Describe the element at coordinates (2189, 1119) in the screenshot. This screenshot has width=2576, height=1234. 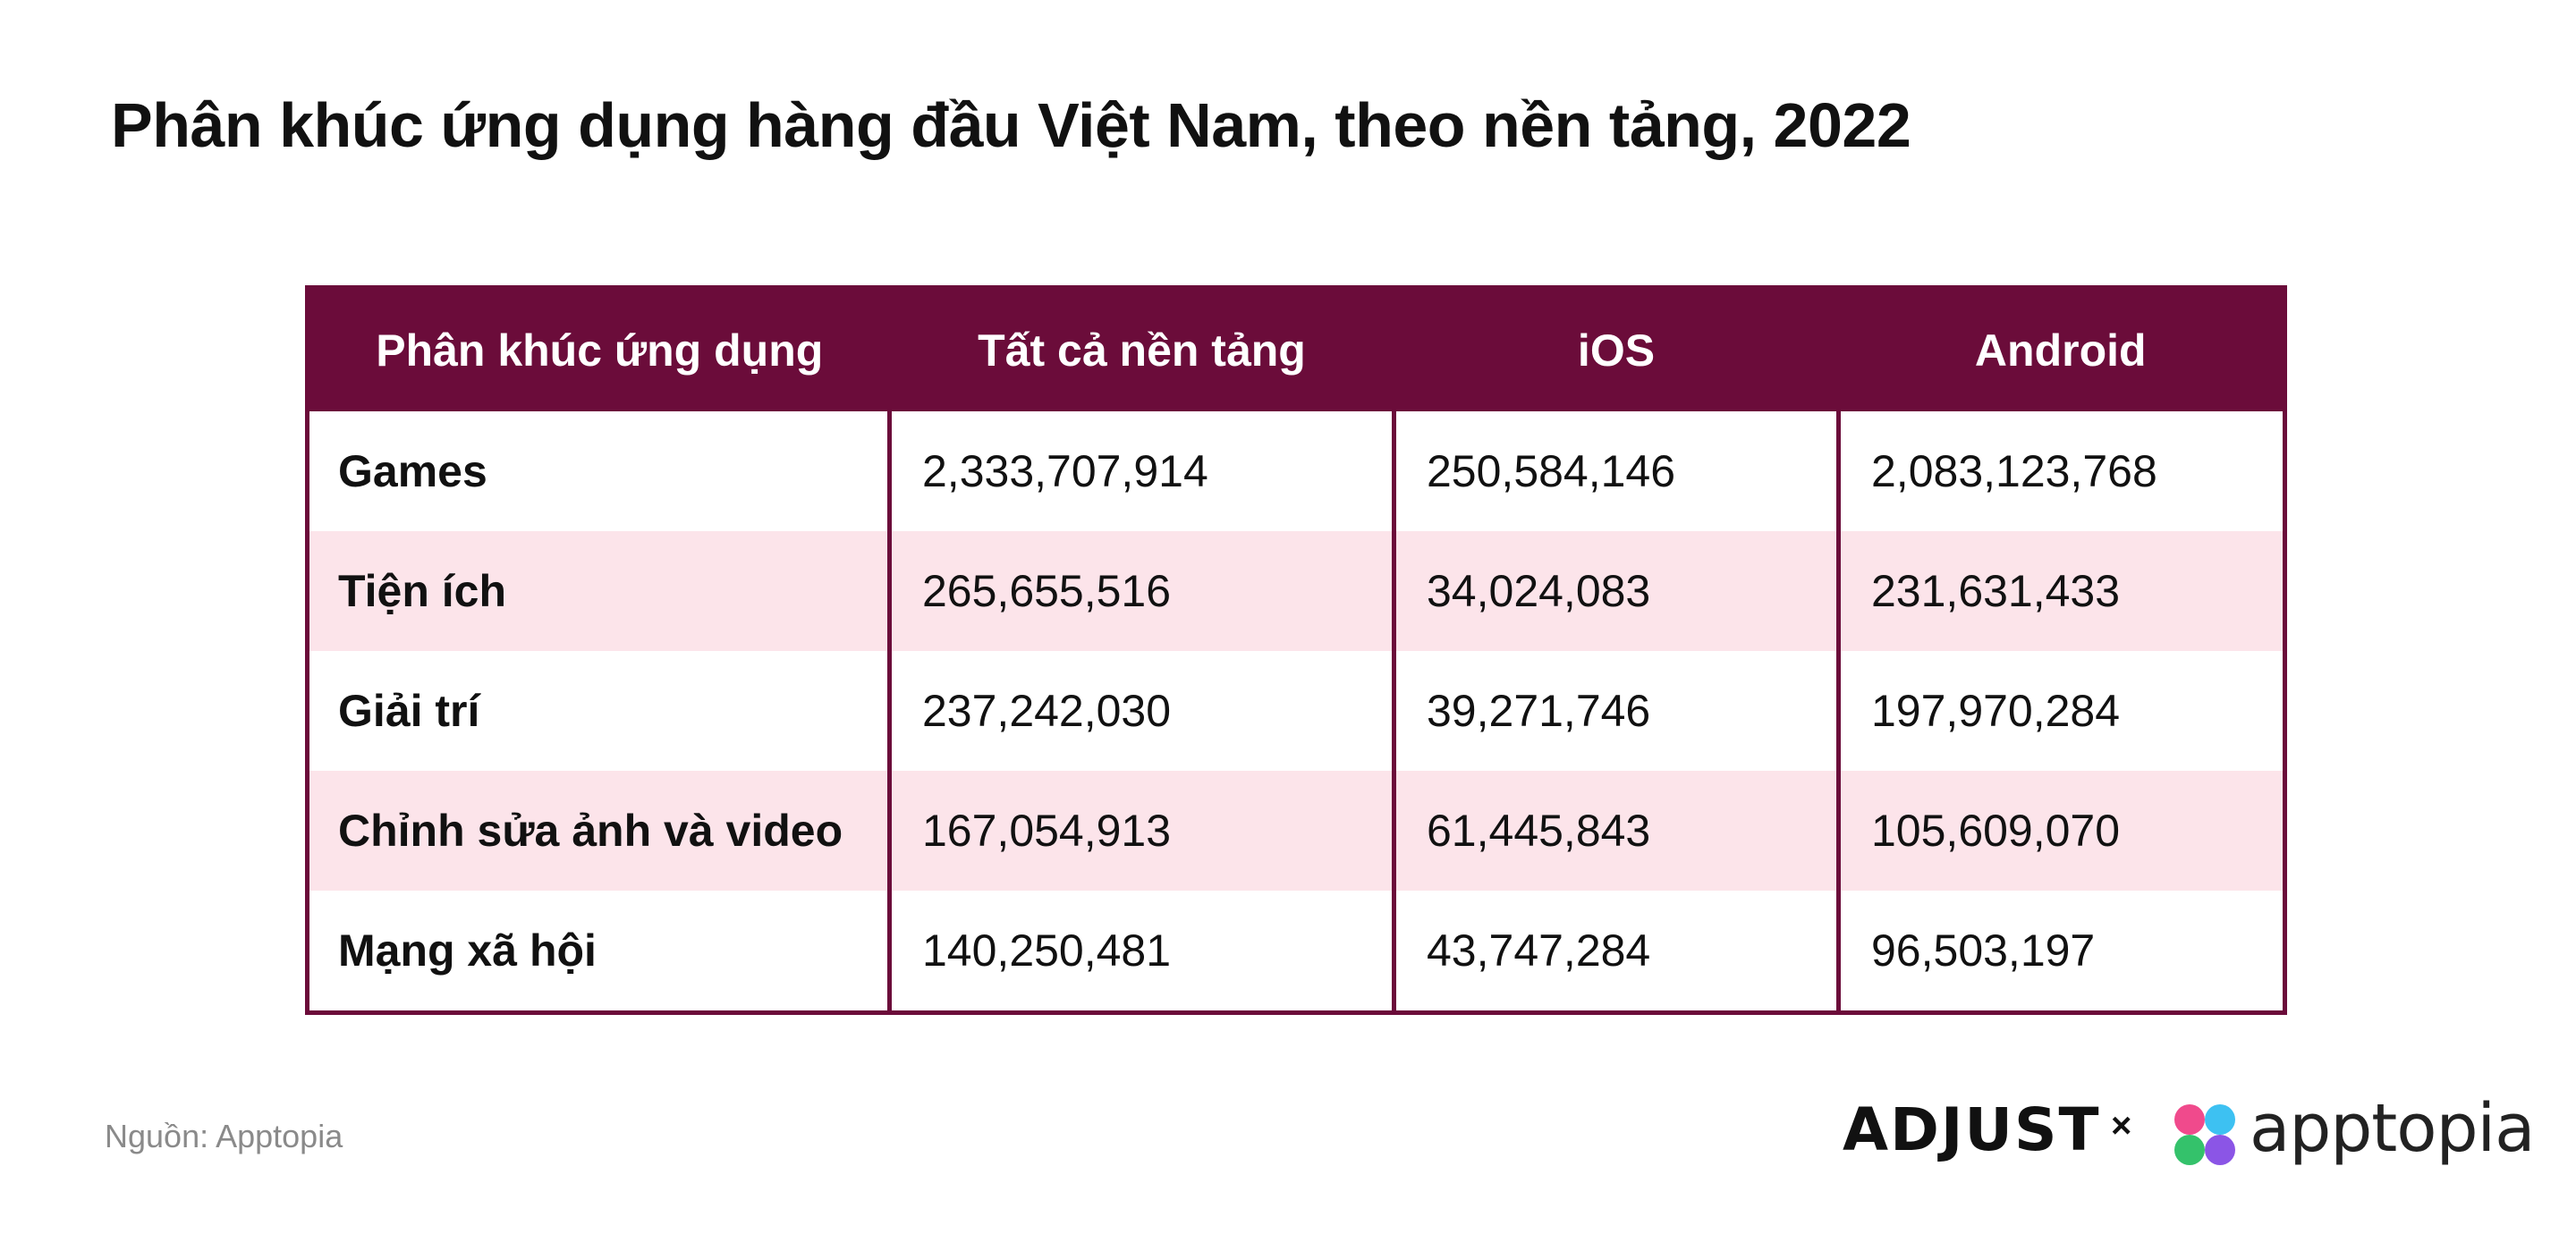
I see `petal-pink` at that location.